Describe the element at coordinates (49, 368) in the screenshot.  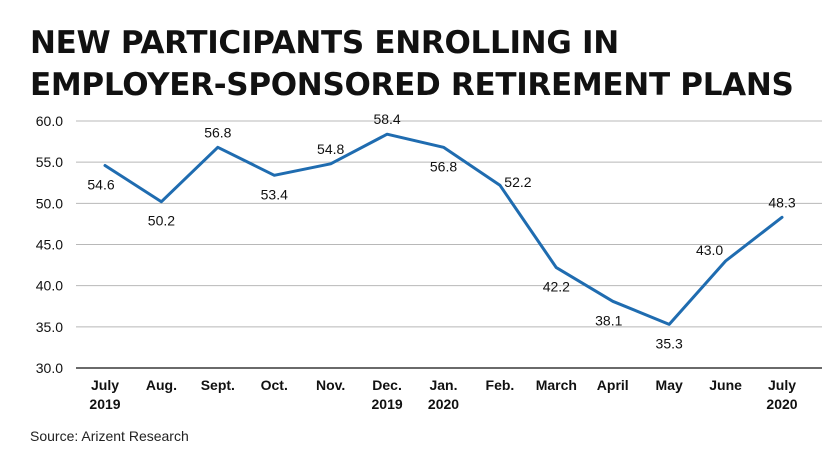
I see `y-tick-label: 30.0` at that location.